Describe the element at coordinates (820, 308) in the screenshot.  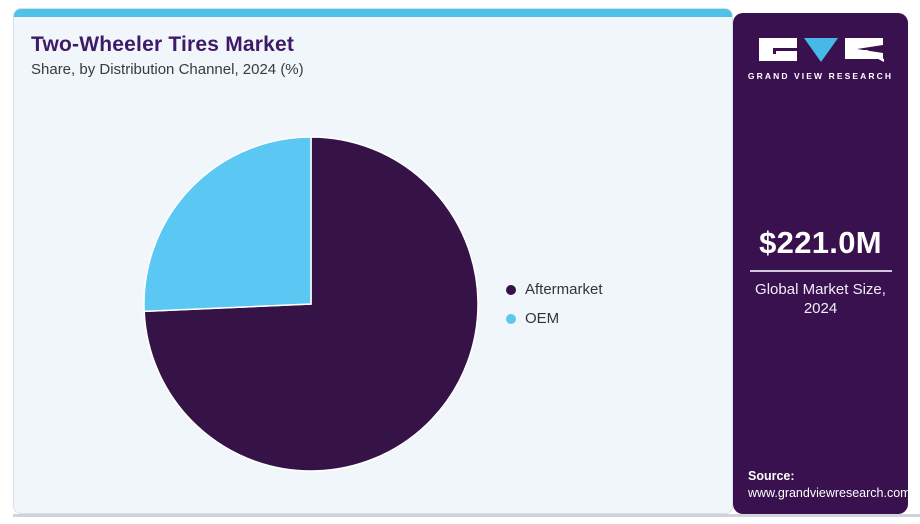
I see `metric-label-line2: 2024` at that location.